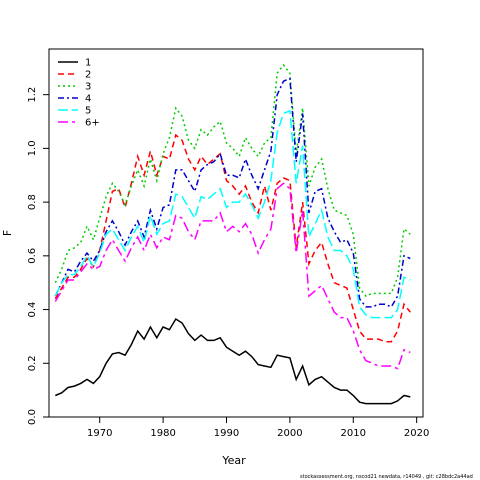  I want to click on x-axis-label: Year, so click(233, 460).